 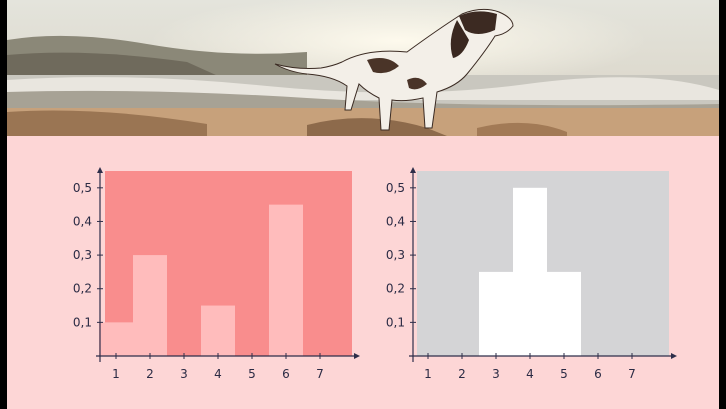 What do you see at coordinates (428, 374) in the screenshot?
I see `right-xtick-label: 1` at bounding box center [428, 374].